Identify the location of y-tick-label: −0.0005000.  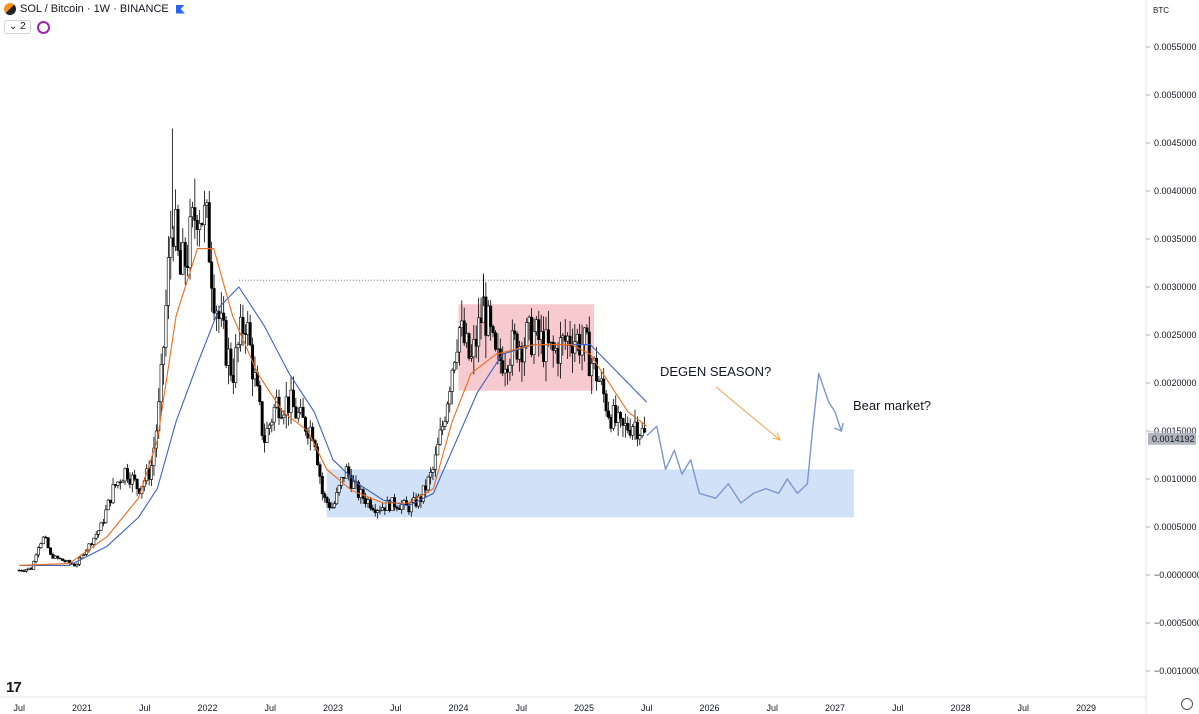
(1176, 623).